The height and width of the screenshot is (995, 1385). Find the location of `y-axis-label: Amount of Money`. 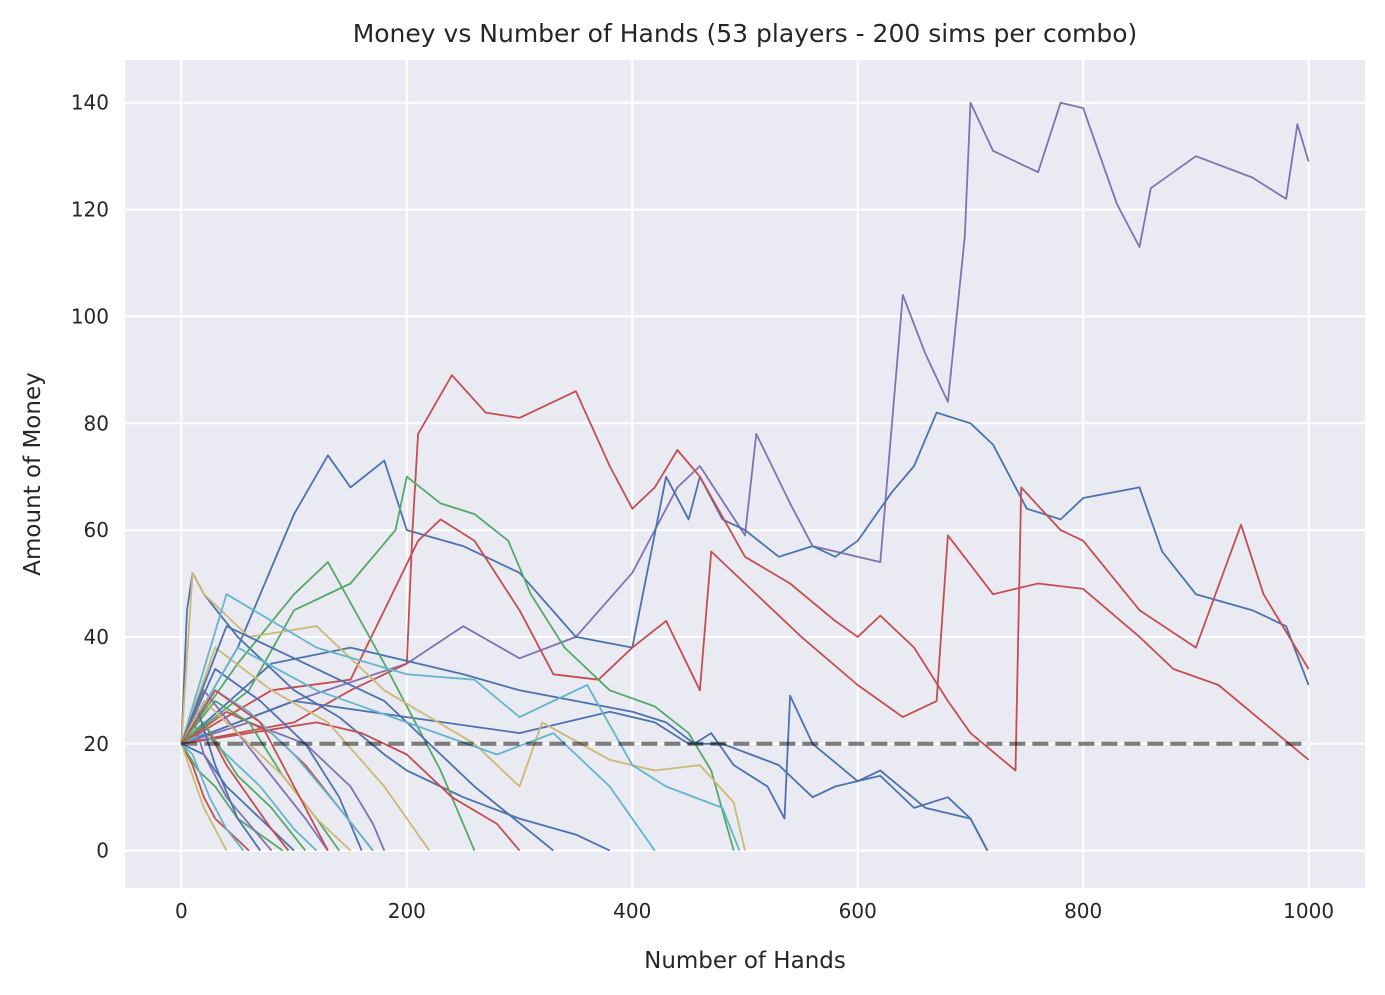

y-axis-label: Amount of Money is located at coordinates (33, 473).